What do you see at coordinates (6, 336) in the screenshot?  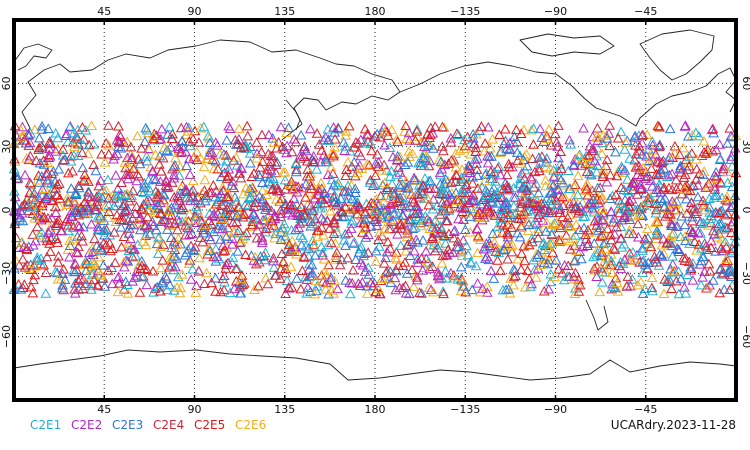 I see `lat-tick-left: −60` at bounding box center [6, 336].